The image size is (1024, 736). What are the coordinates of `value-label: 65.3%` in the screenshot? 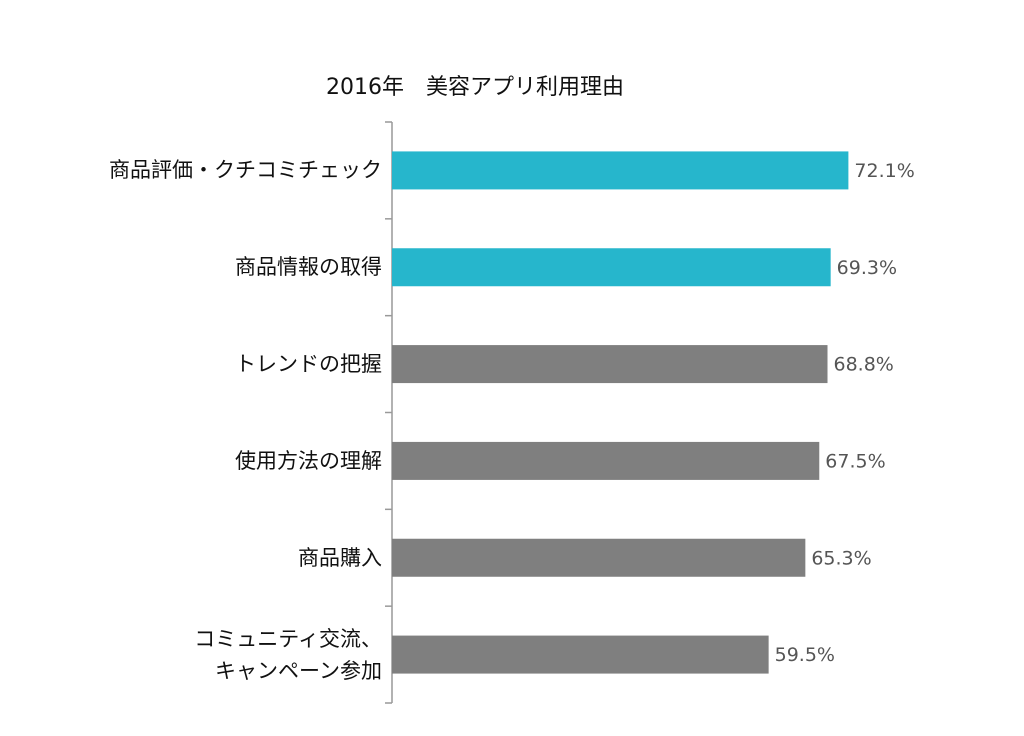 It's located at (841, 558).